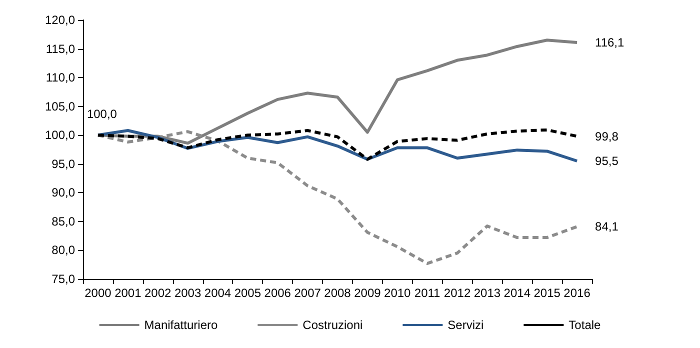 This screenshot has width=700, height=348. Describe the element at coordinates (585, 325) in the screenshot. I see `legend-label: Totale` at that location.